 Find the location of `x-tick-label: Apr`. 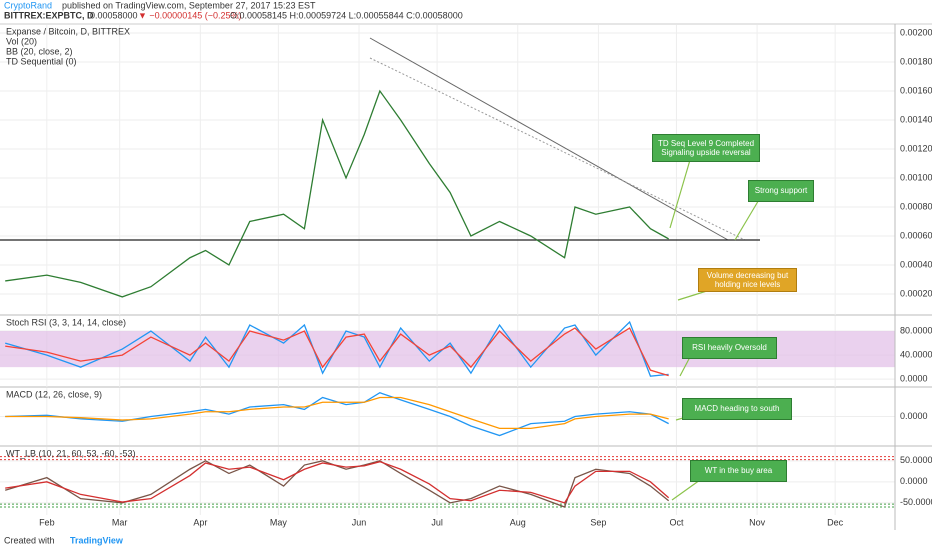

x-tick-label: Apr is located at coordinates (200, 522).